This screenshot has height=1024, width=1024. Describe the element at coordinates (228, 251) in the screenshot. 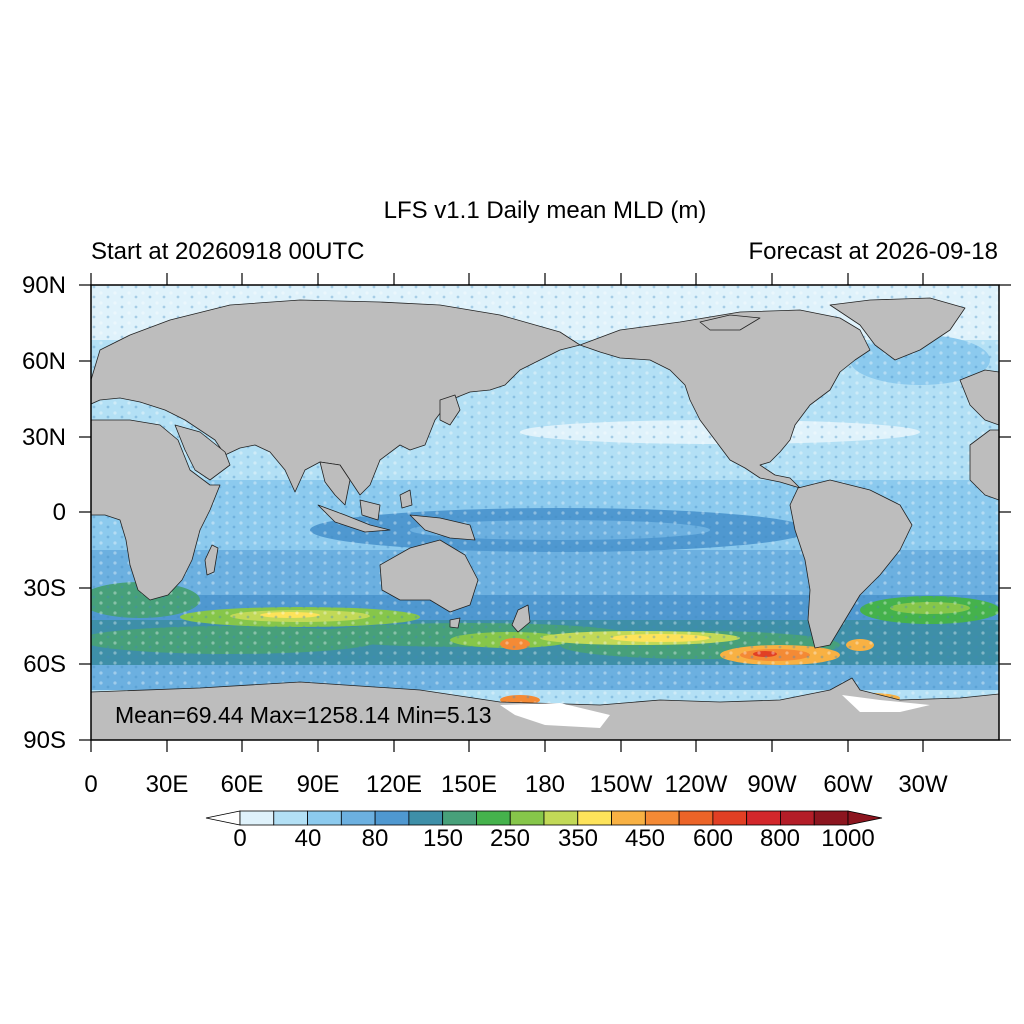

I see `start-time-label: Start at 20260918 00UTC` at that location.